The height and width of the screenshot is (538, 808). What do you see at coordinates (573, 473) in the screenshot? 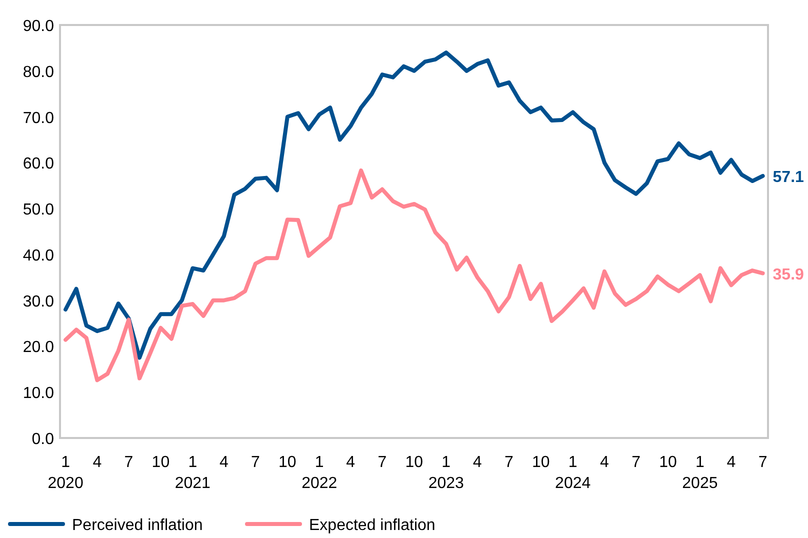
I see `x-tick-label: 1 2024` at bounding box center [573, 473].